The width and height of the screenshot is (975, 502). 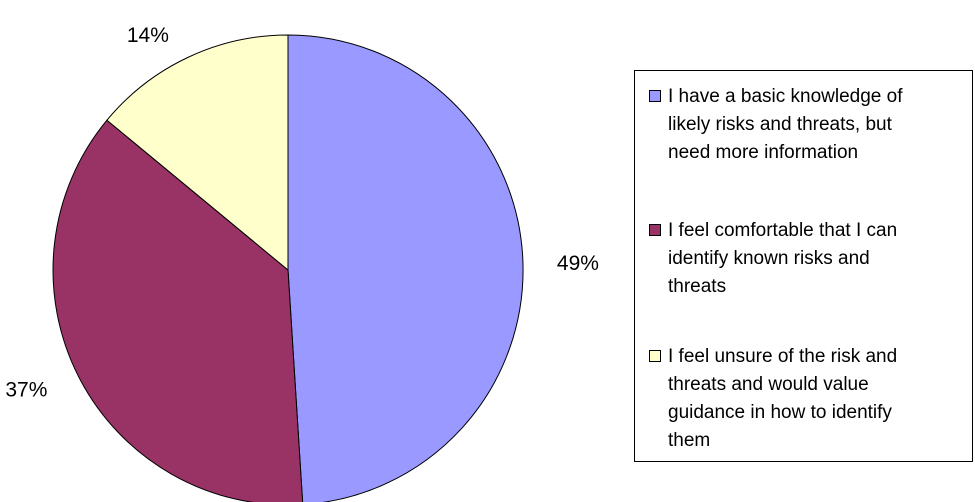 I want to click on legend-swatch-comfortable, so click(x=655, y=230).